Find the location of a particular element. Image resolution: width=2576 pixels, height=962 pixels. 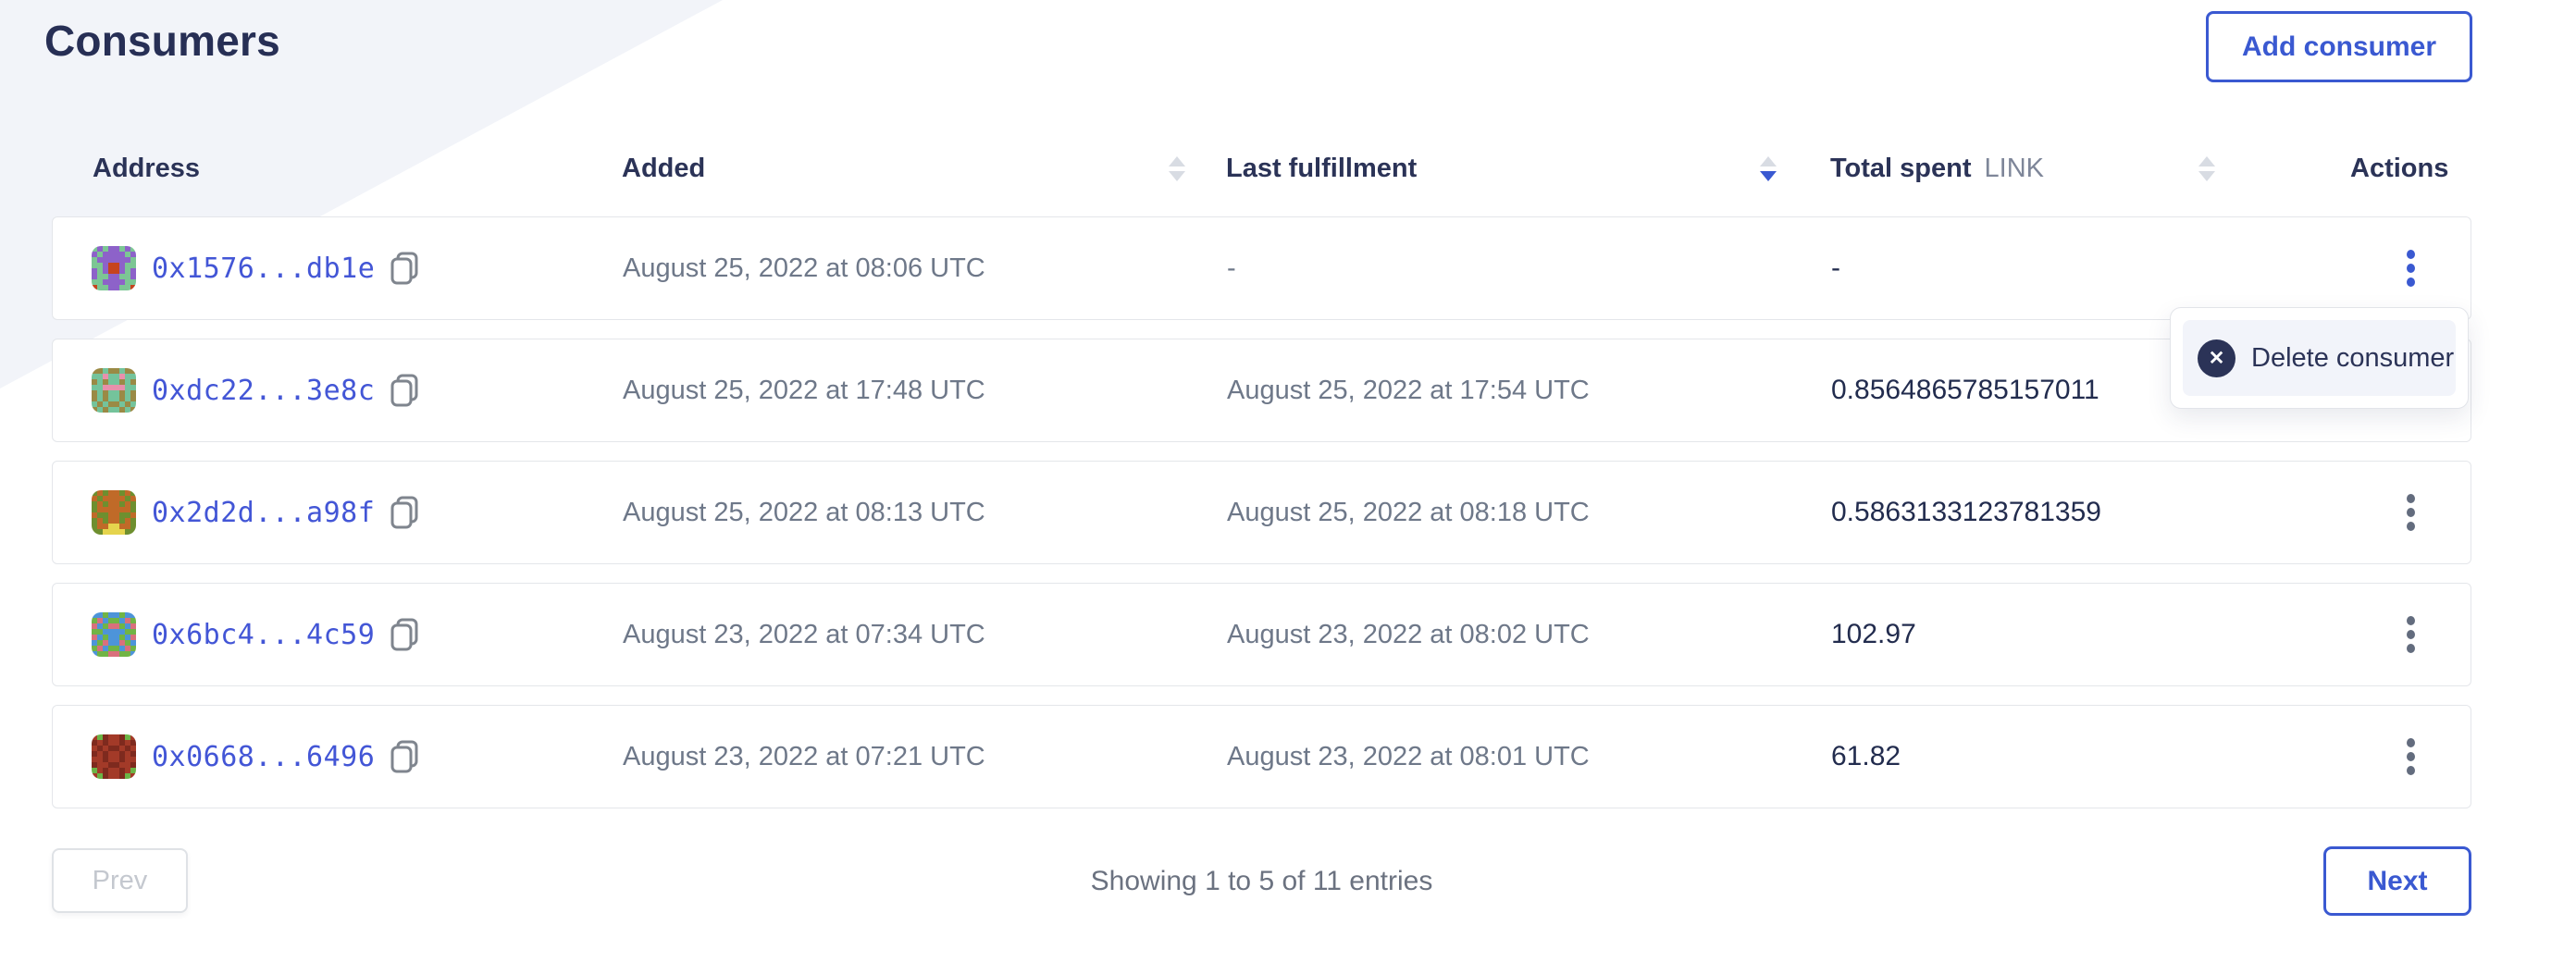

address-cell: 0x6bc4...4c59 is located at coordinates (338, 634).